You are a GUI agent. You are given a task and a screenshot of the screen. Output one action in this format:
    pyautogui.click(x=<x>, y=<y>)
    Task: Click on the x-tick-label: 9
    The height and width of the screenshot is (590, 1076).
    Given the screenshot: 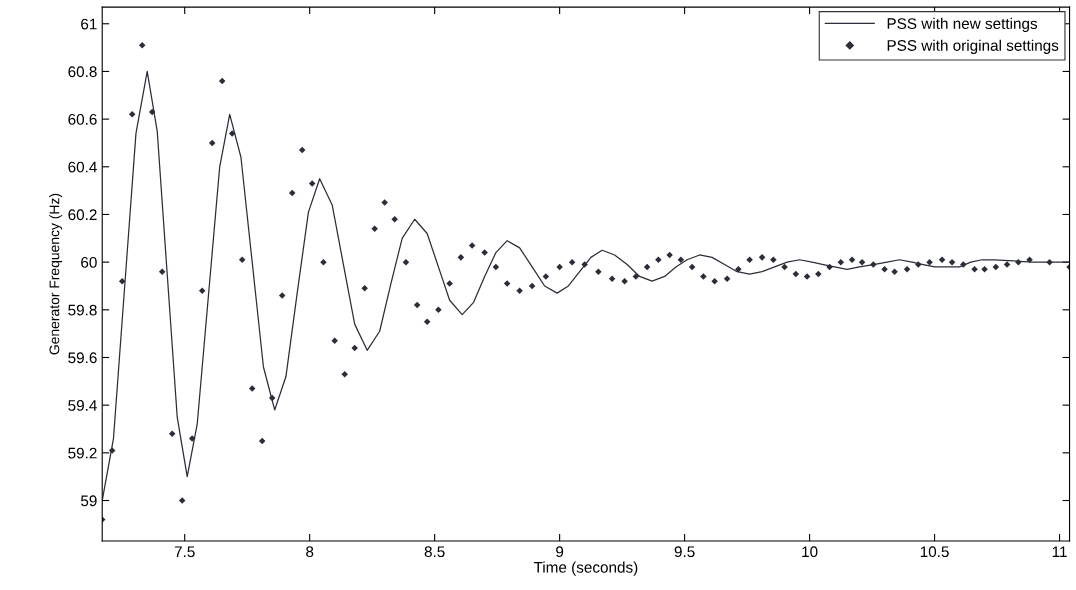 What is the action you would take?
    pyautogui.click(x=560, y=552)
    